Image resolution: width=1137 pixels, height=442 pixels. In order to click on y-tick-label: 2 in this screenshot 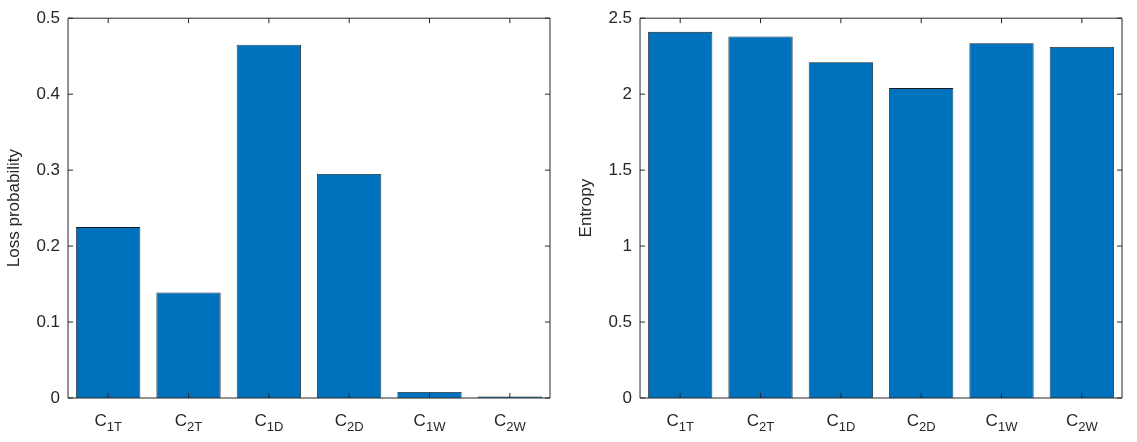, I will do `click(627, 93)`.